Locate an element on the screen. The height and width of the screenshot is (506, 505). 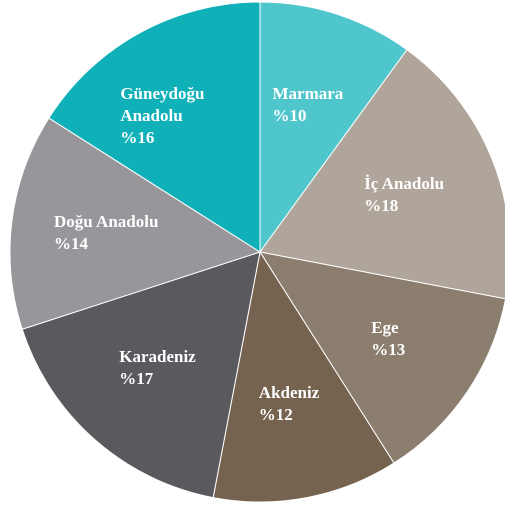
slice-label: Güneydoğu Anadolu %16 is located at coordinates (185, 116).